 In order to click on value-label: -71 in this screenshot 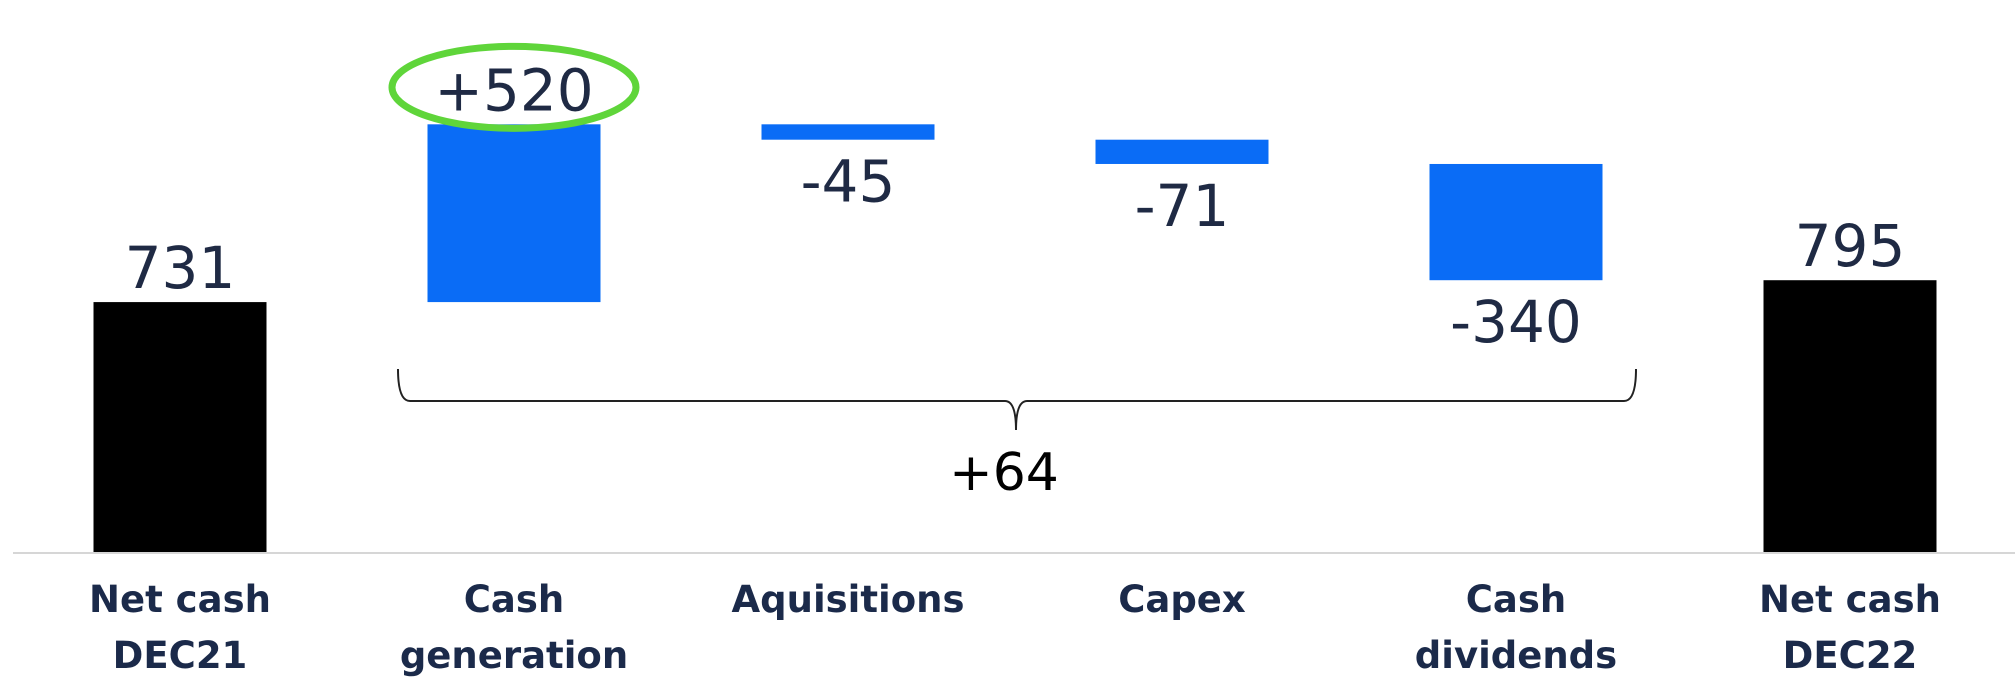, I will do `click(1182, 206)`.